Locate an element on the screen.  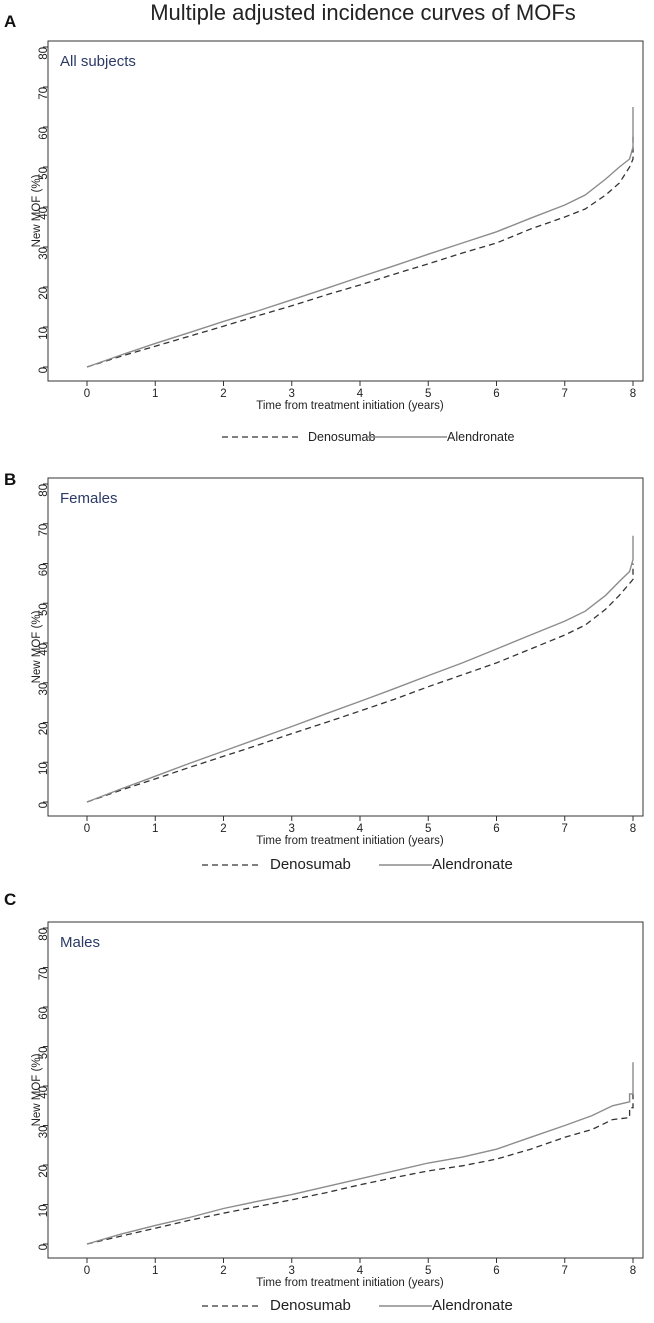
panel-label-a: A is located at coordinates (10, 21).